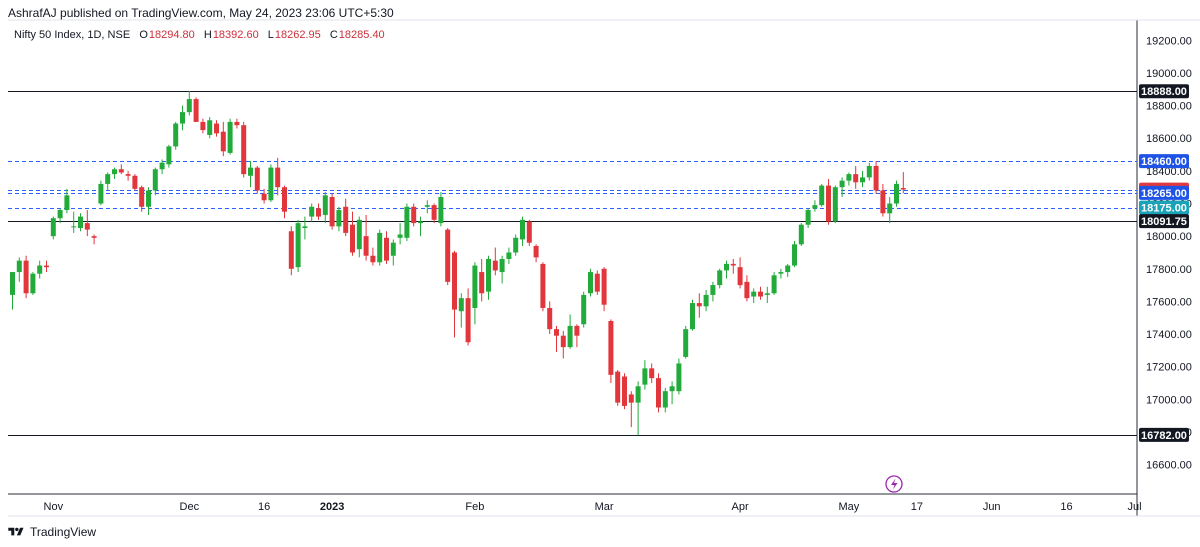 This screenshot has height=547, width=1200. Describe the element at coordinates (1169, 139) in the screenshot. I see `price-tick-label: 18600.00` at that location.